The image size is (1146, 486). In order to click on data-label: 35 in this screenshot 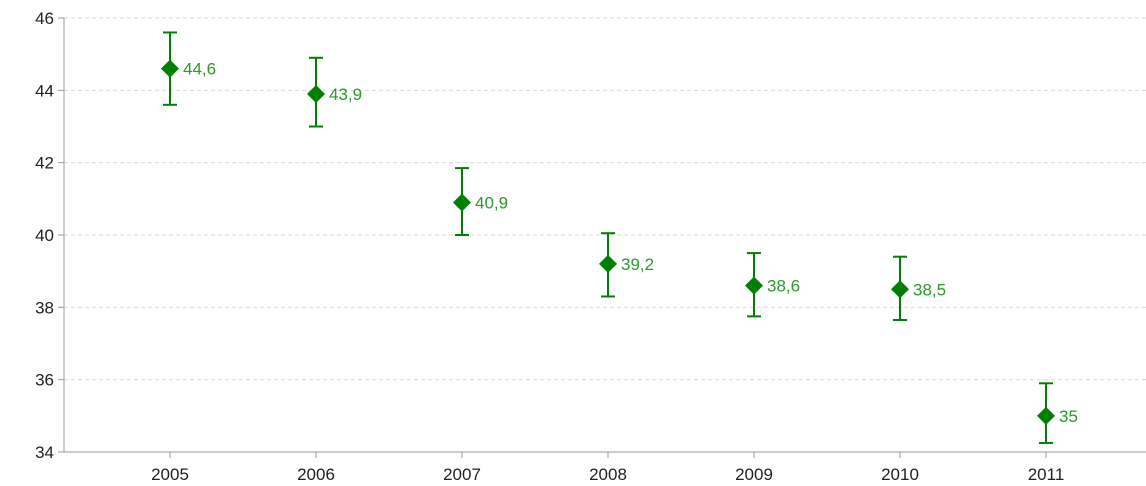, I will do `click(1068, 416)`.